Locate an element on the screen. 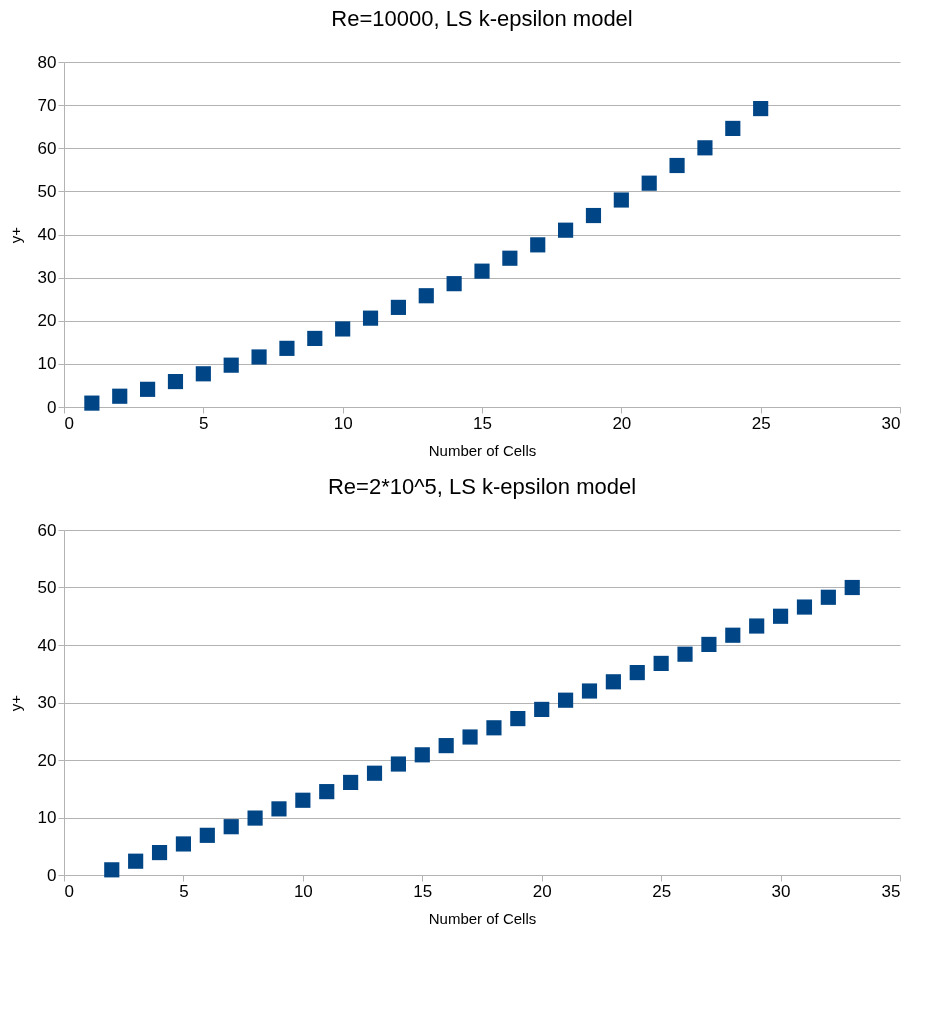 The image size is (942, 1010). chart-title: Re=2*10^5, LS k-epsilon model is located at coordinates (482, 486).